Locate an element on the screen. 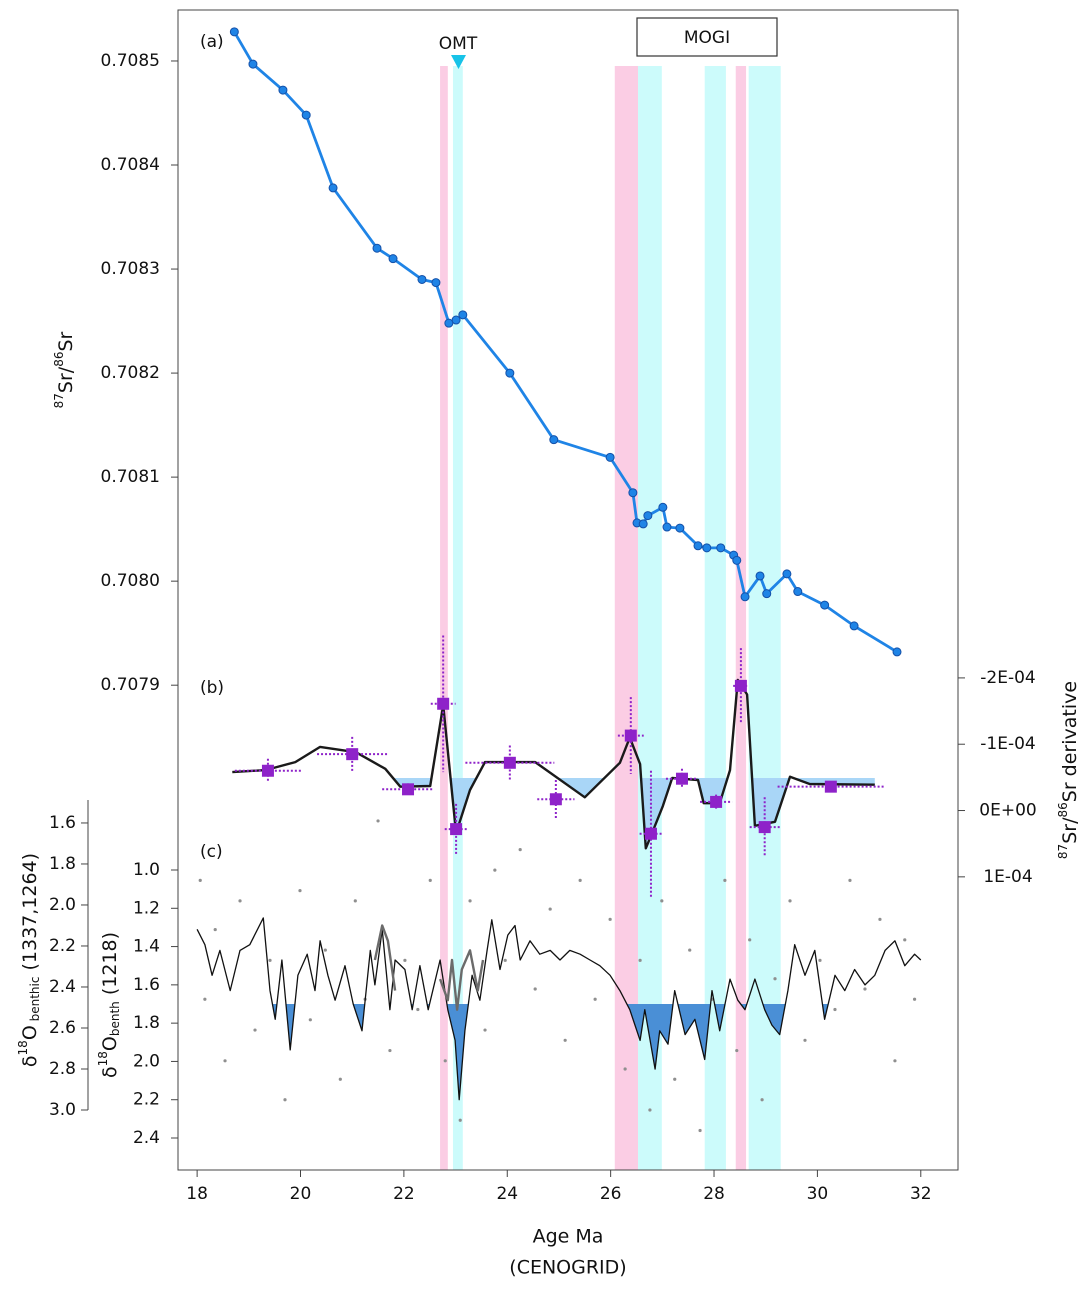 Image resolution: width=1091 pixels, height=1296 pixels. area-fill is located at coordinates (634, 813).